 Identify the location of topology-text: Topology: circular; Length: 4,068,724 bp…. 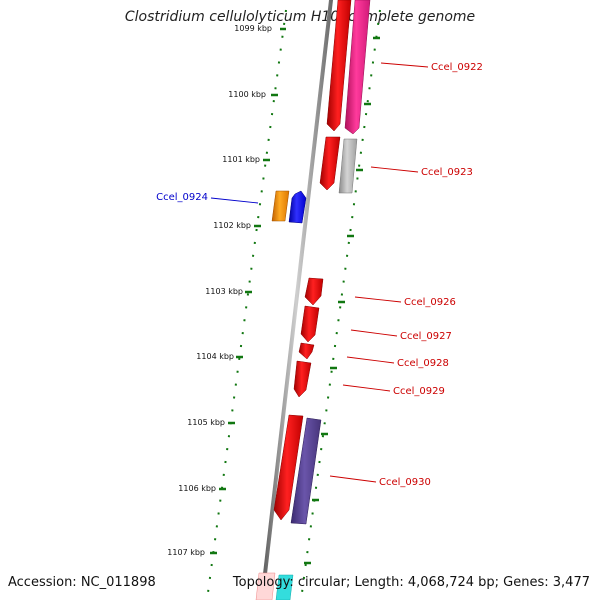
(411, 582).